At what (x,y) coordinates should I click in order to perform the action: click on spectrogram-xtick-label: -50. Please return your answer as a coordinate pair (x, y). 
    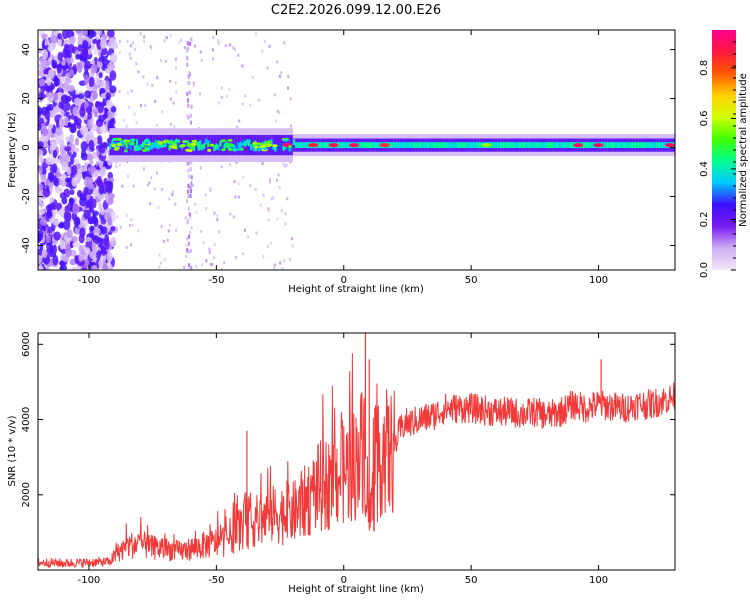
    Looking at the image, I should click on (216, 280).